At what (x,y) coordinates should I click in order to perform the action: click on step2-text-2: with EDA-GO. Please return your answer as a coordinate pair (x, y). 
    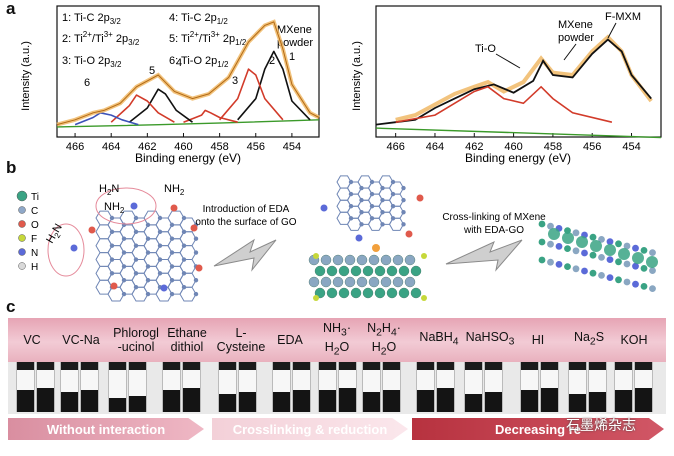
    Looking at the image, I should click on (493, 230).